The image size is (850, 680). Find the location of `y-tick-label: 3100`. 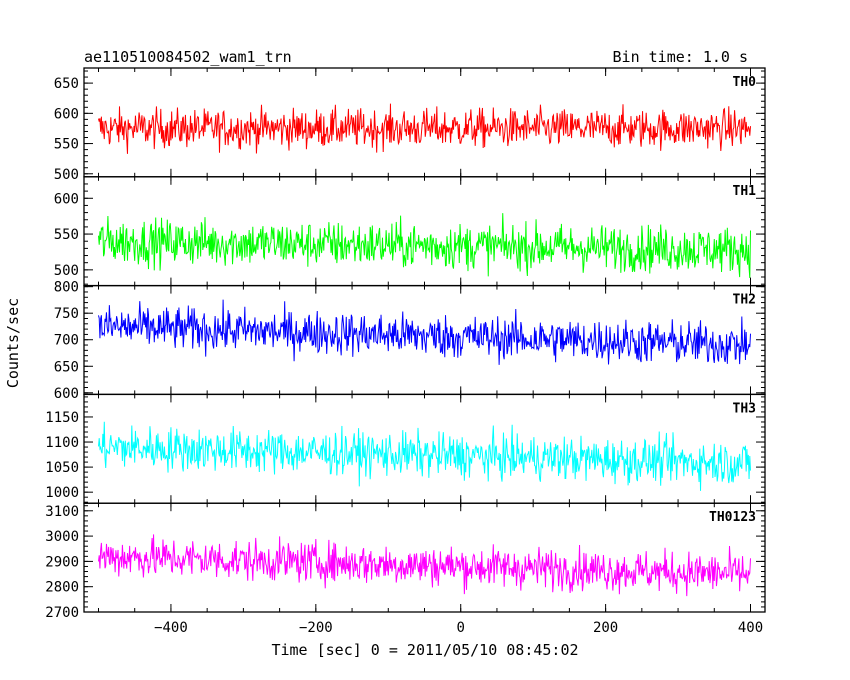

y-tick-label: 3100 is located at coordinates (62, 512).